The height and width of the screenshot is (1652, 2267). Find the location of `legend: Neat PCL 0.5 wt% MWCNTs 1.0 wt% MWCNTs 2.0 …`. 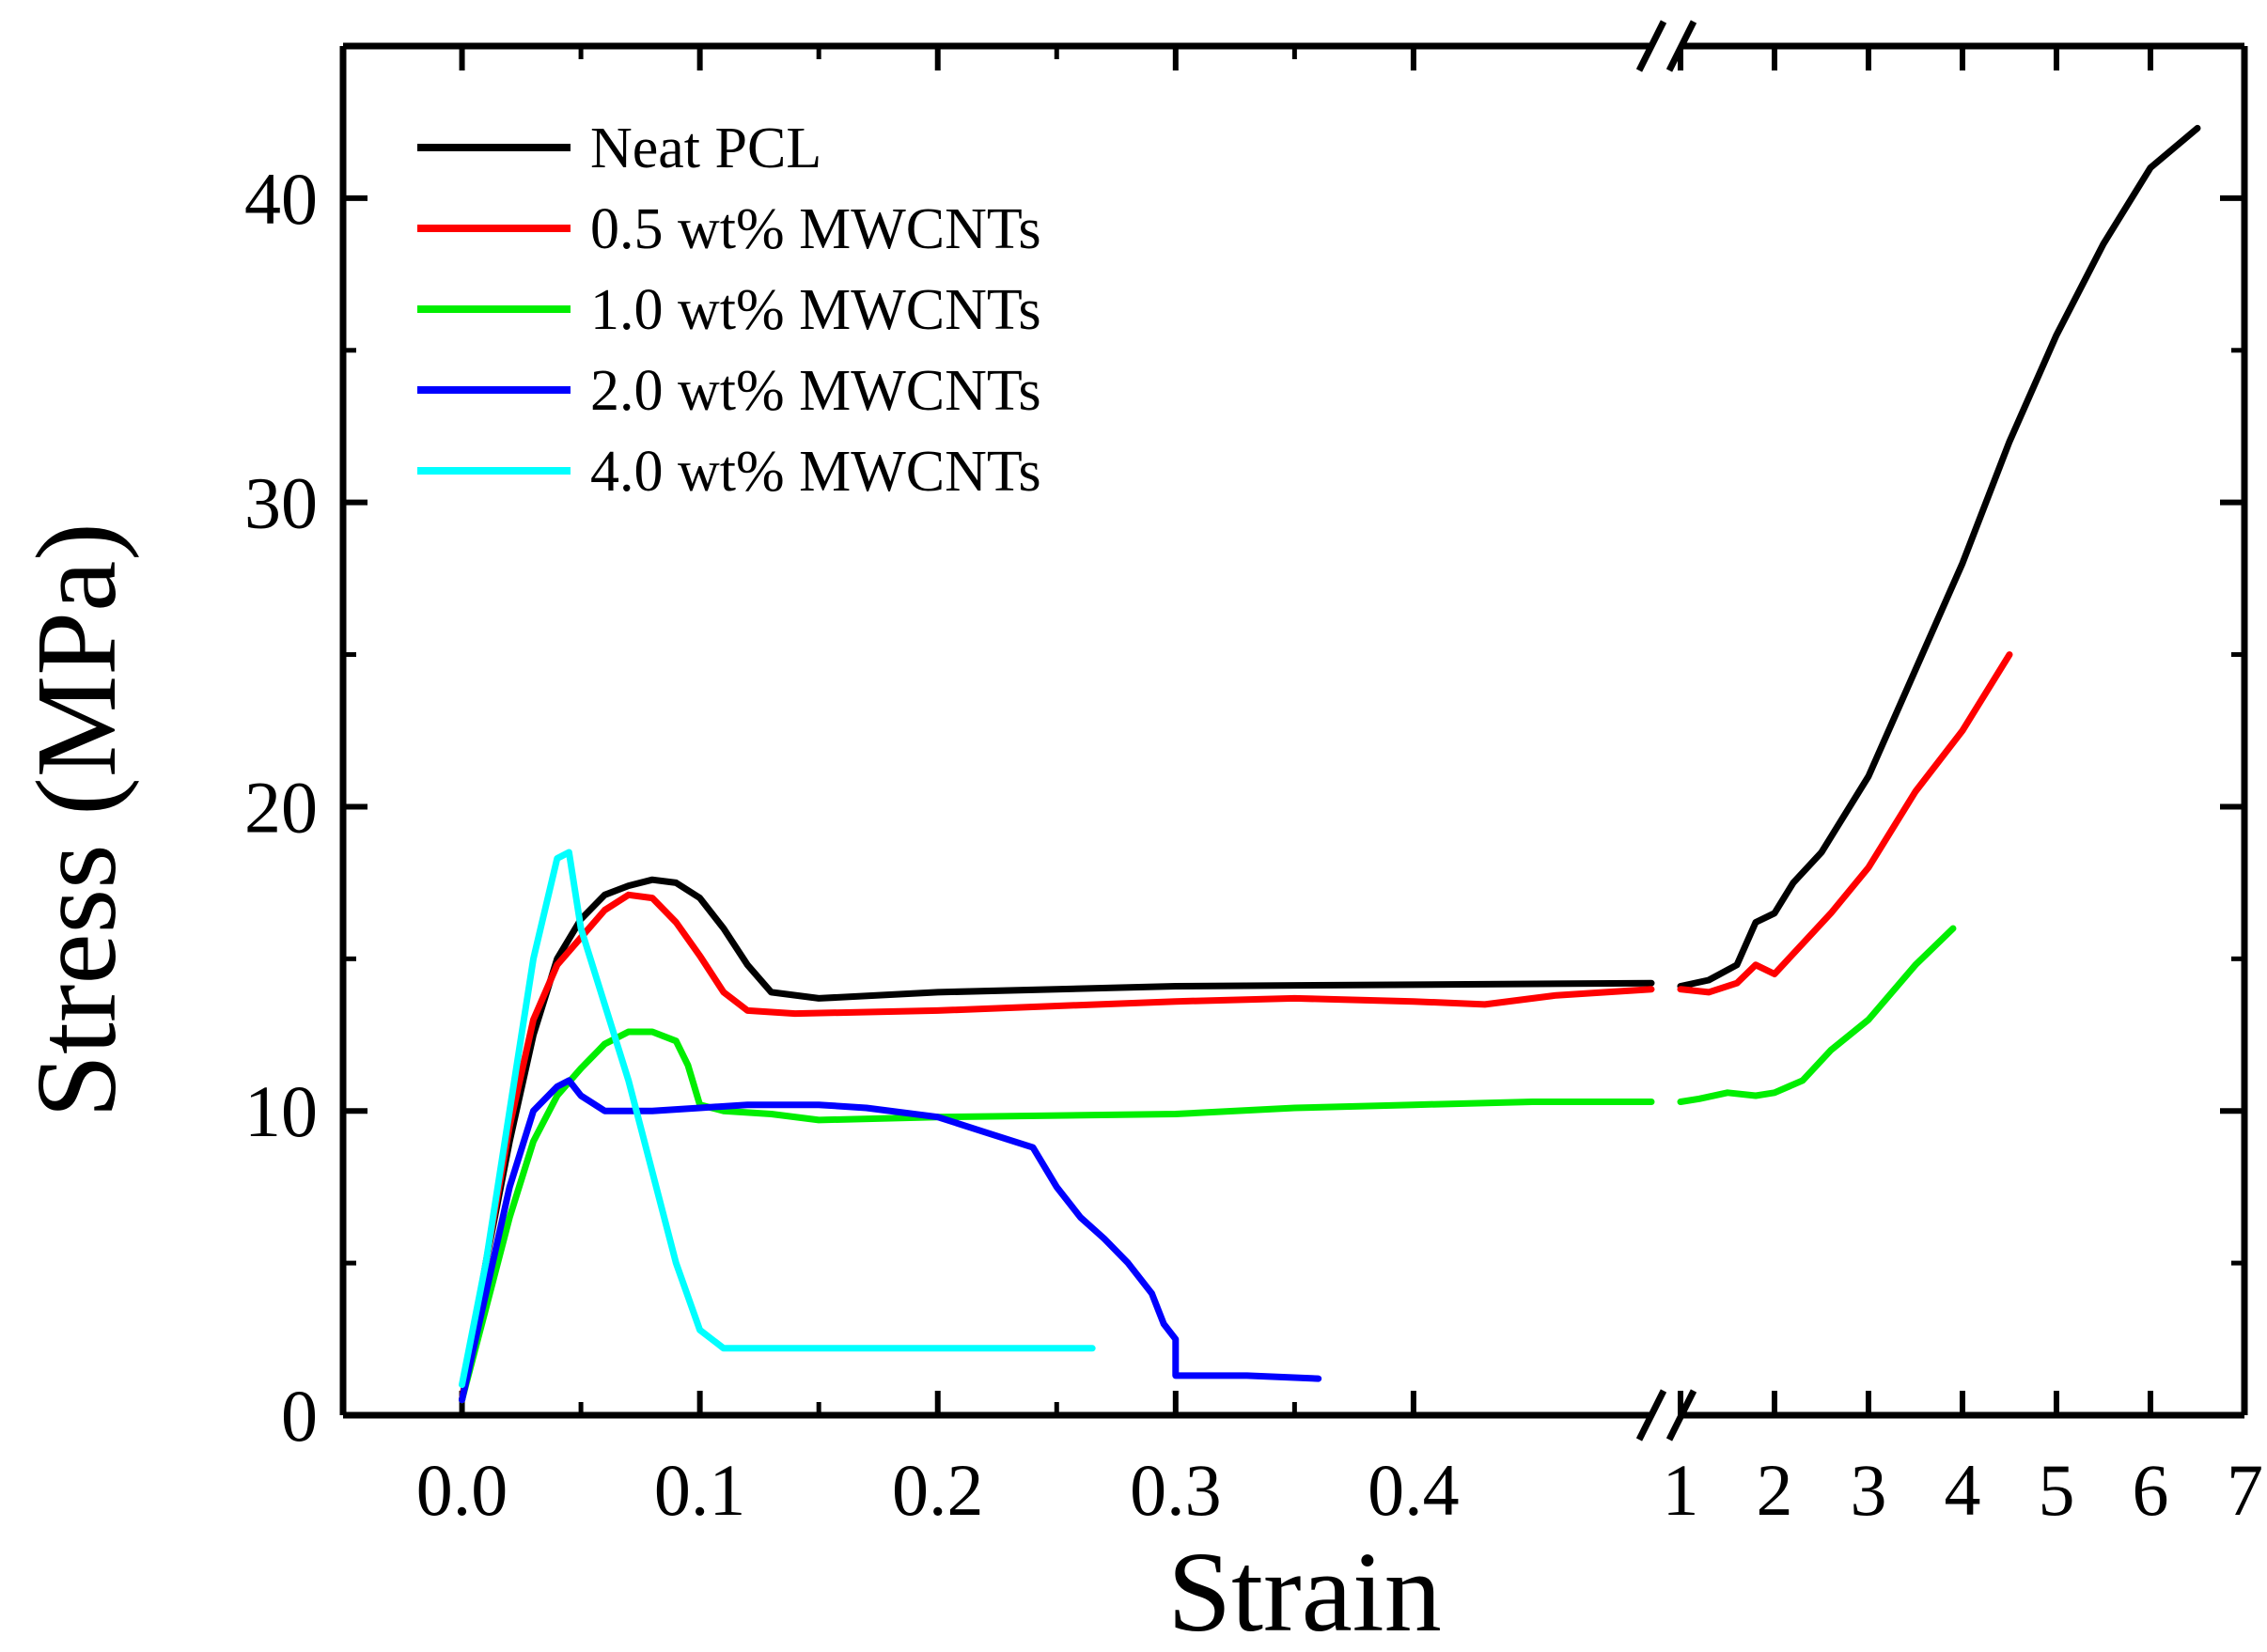

legend: Neat PCL 0.5 wt% MWCNTs 1.0 wt% MWCNTs 2.0 … is located at coordinates (729, 310).